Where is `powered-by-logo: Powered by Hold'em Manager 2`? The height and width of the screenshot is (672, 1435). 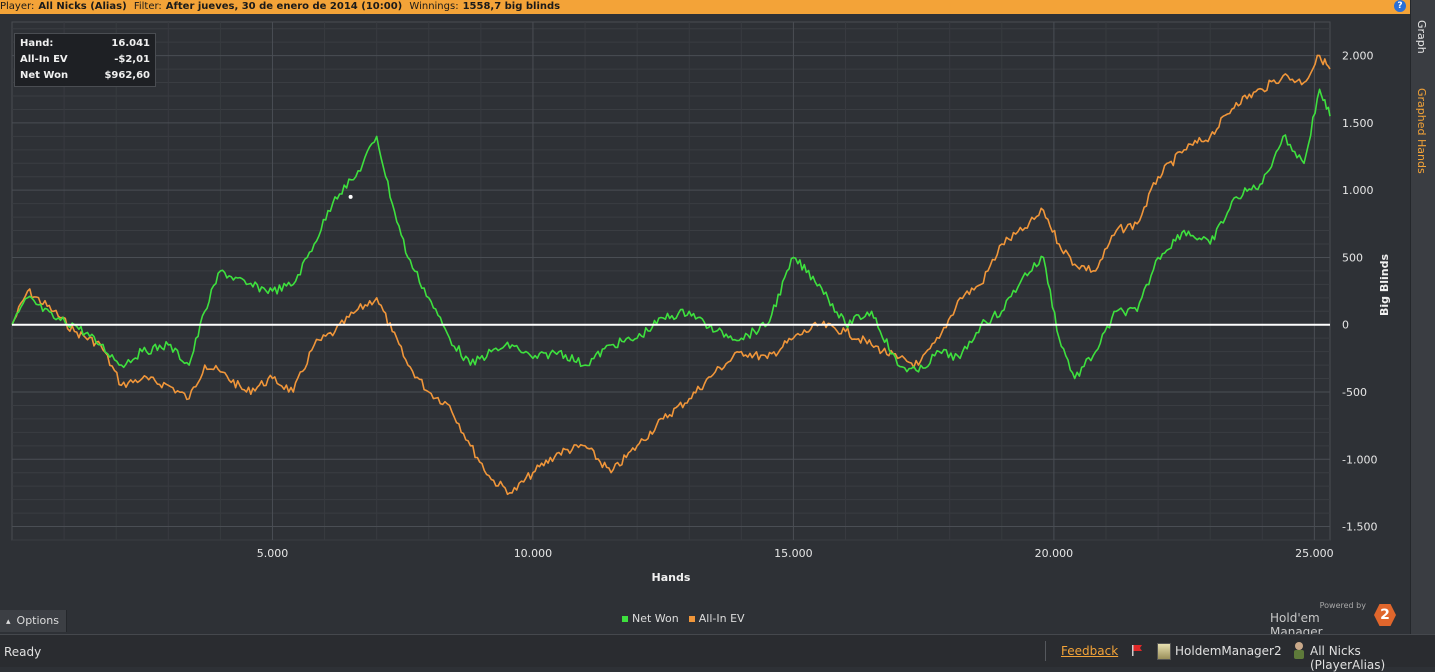 powered-by-logo: Powered by Hold'em Manager 2 is located at coordinates (1335, 620).